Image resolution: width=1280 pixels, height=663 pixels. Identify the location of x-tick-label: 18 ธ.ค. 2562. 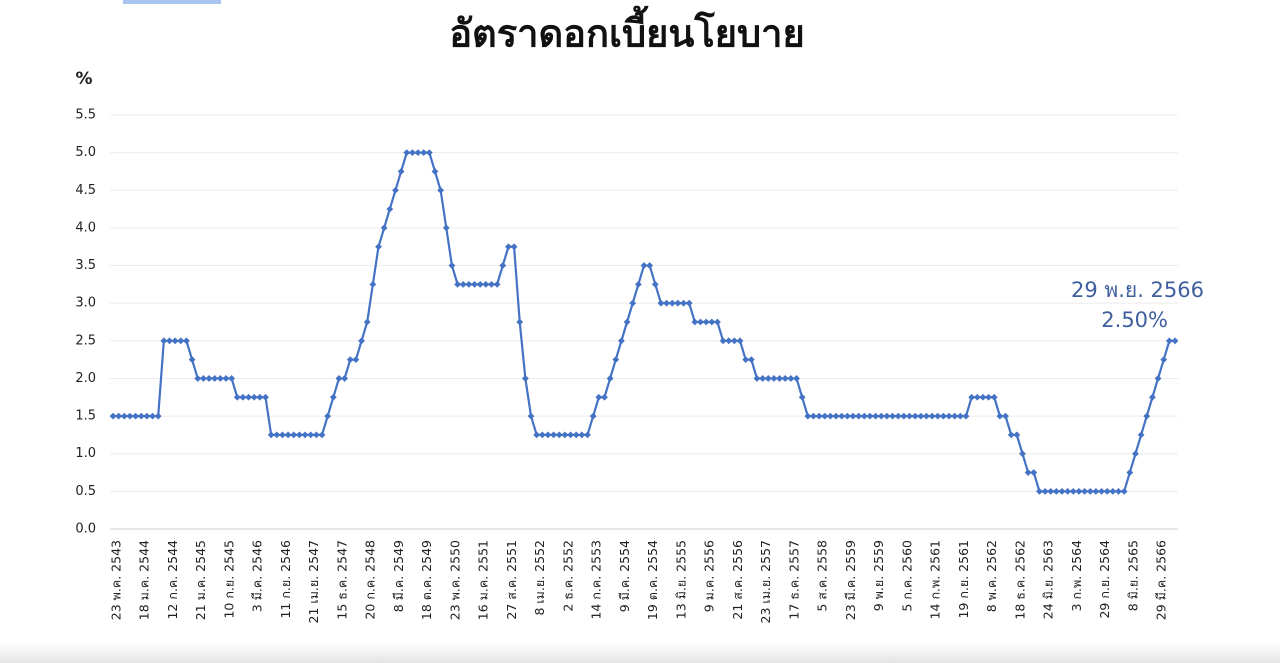
(1019, 580).